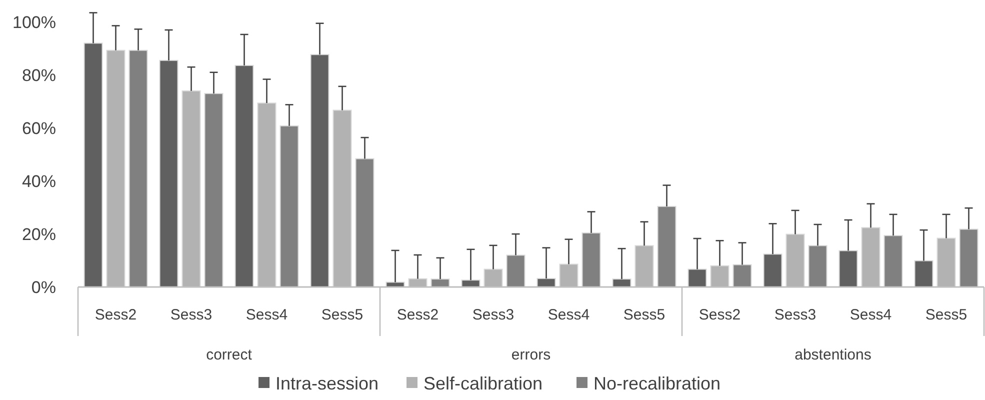  I want to click on legend-label: Self-calibration, so click(483, 383).